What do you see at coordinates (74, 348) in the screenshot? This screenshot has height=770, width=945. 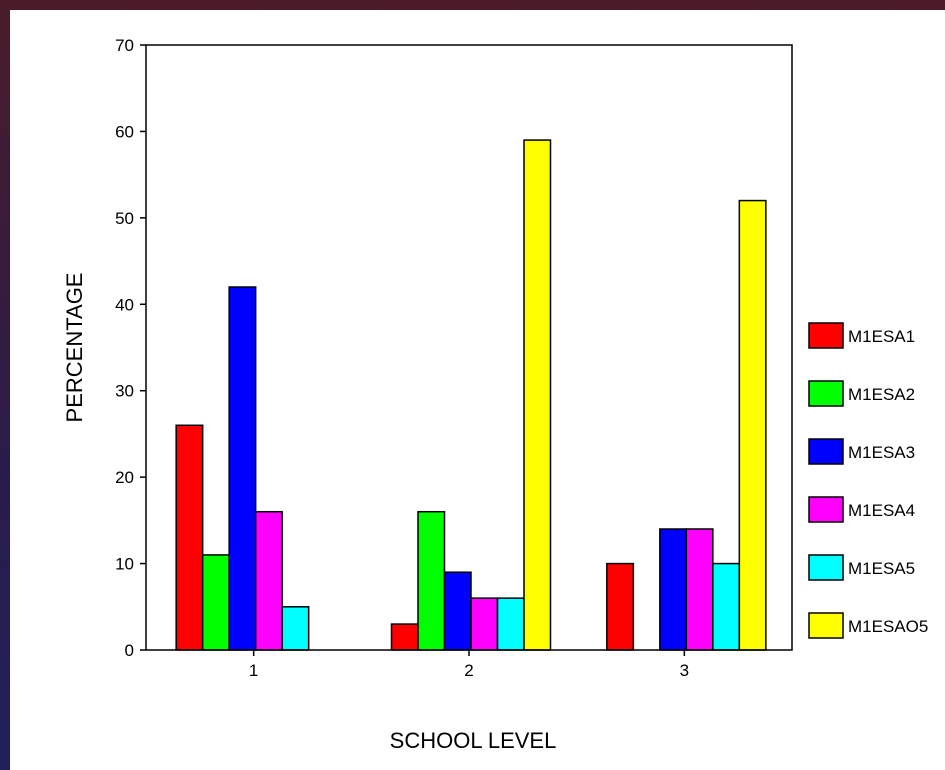 I see `y-axis-label: PERCENTAGE` at bounding box center [74, 348].